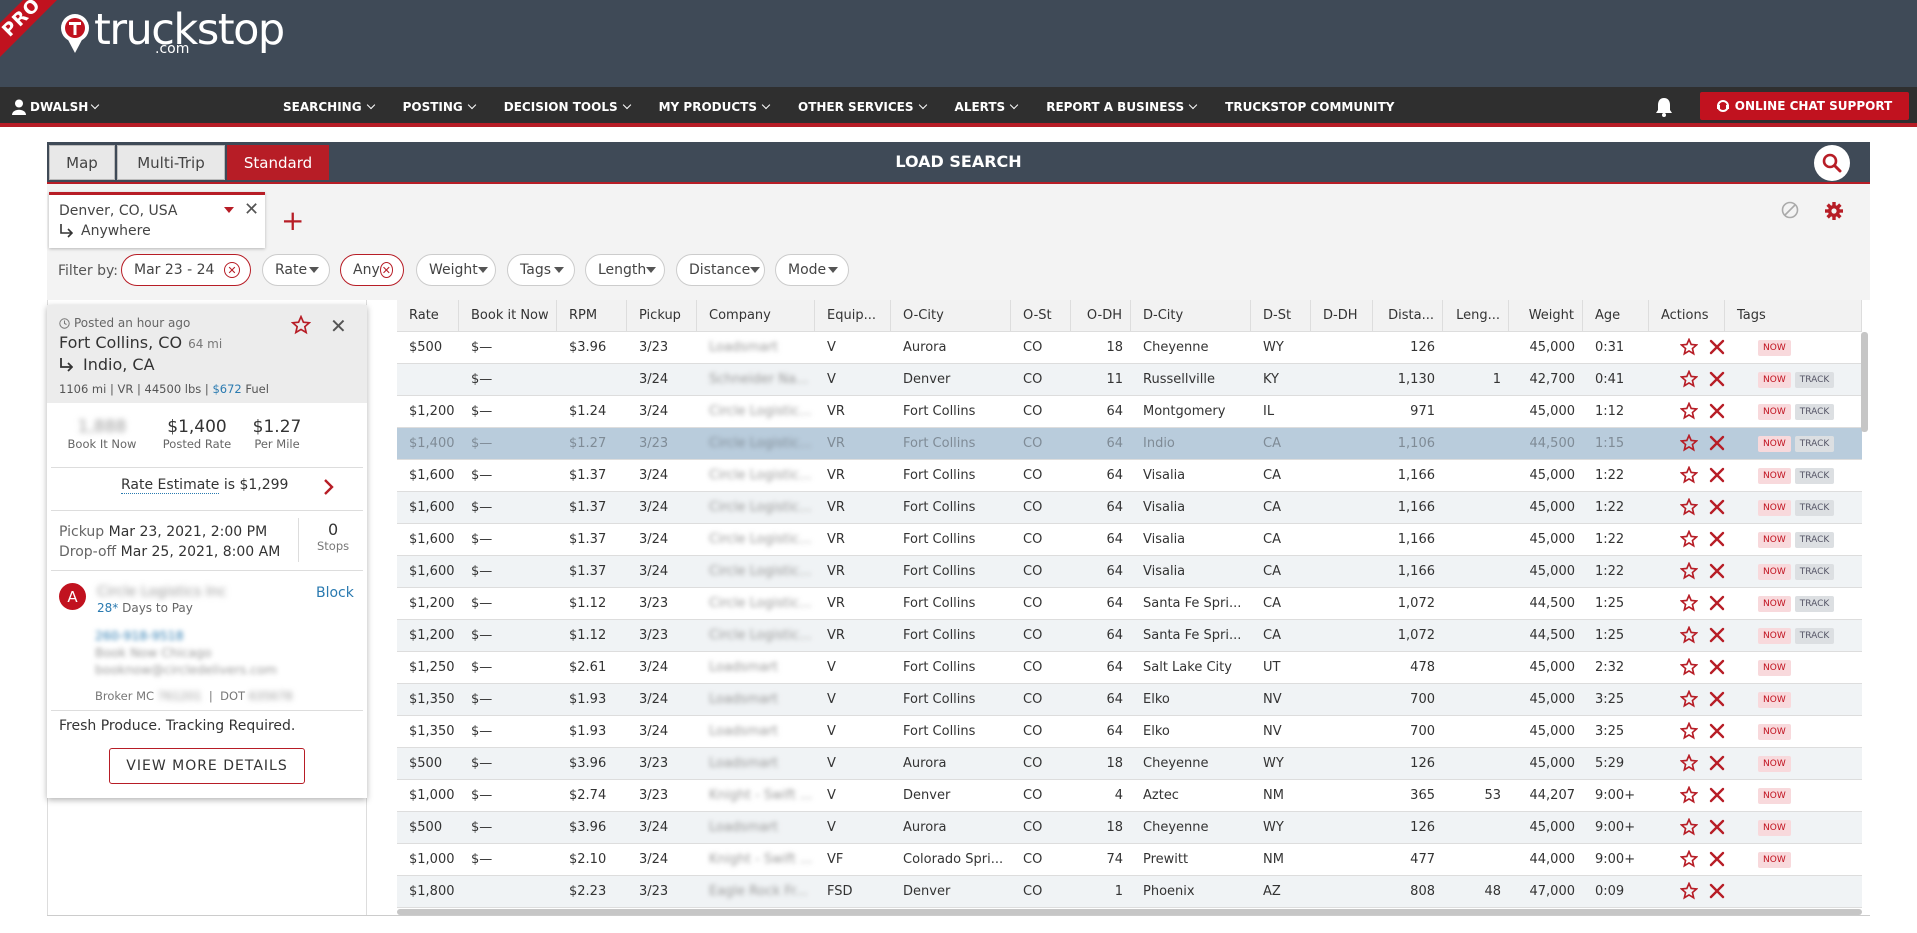 This screenshot has height=933, width=1917. I want to click on nav-truckstop-community: TRUCKSTOP COMMUNITY, so click(1310, 107).